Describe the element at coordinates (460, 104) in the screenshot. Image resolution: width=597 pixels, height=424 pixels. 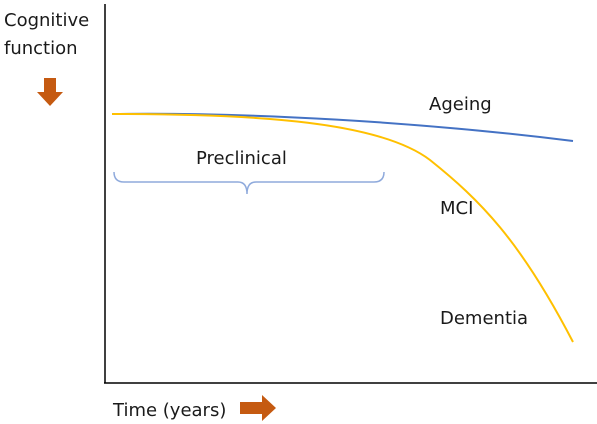
I see `ageing-label: Ageing` at that location.